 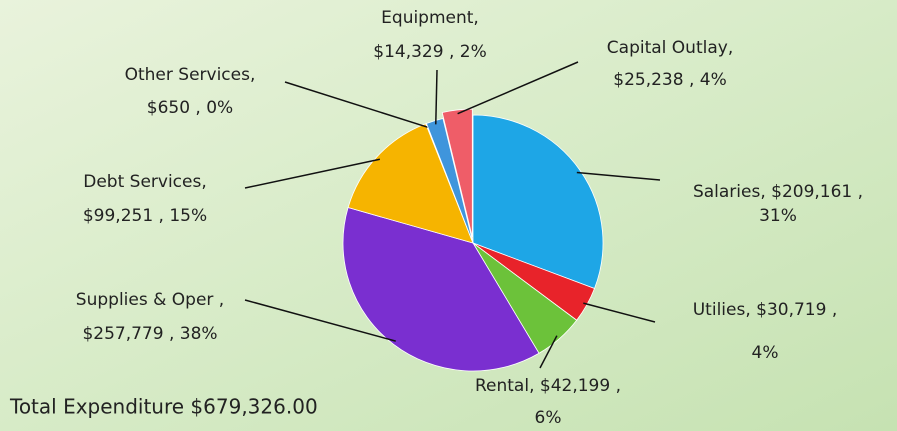 I want to click on data-label: Rental, $42,199 ,, so click(x=548, y=386).